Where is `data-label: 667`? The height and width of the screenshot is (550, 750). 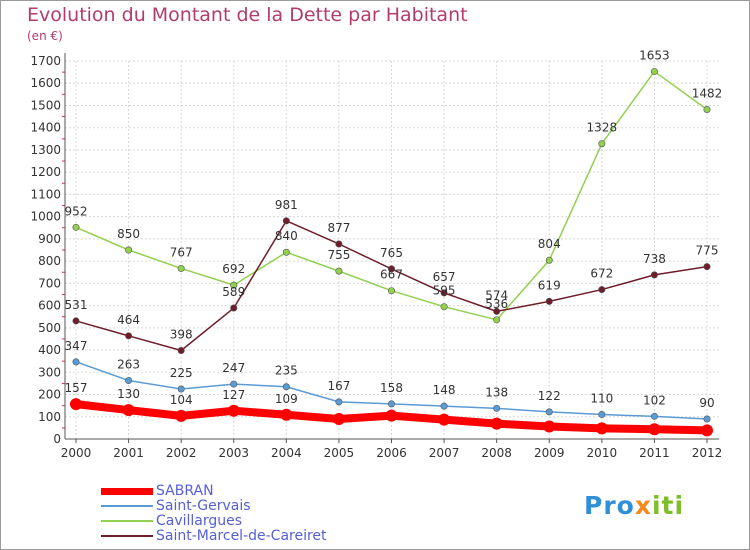 data-label: 667 is located at coordinates (391, 275).